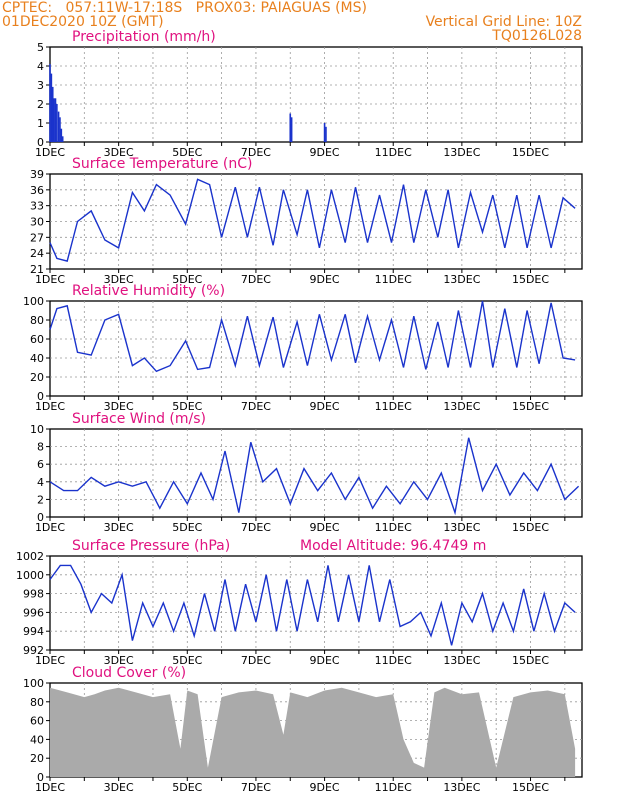  Describe the element at coordinates (313, 732) in the screenshot. I see `cloud-cover-area` at that location.